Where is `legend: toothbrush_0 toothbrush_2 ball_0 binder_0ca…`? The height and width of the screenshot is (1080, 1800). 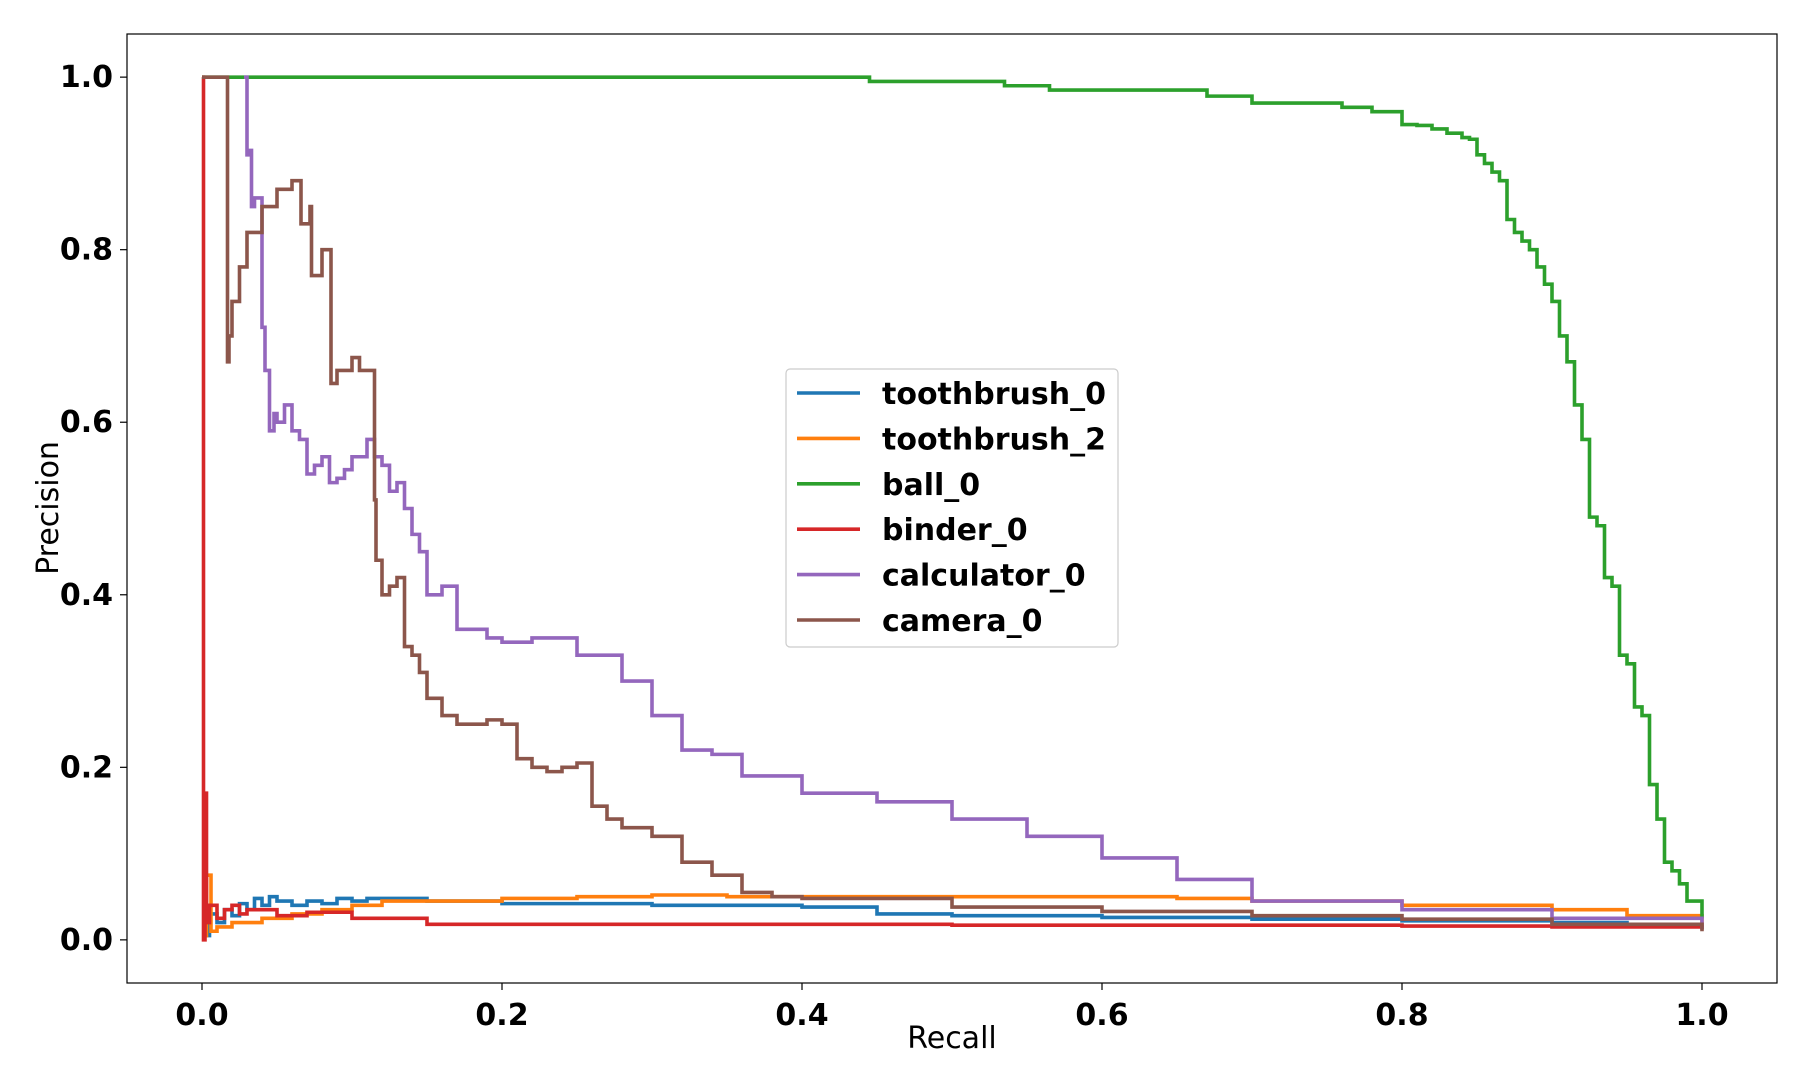
legend: toothbrush_0 toothbrush_2 ball_0 binder_0ca… is located at coordinates (952, 508).